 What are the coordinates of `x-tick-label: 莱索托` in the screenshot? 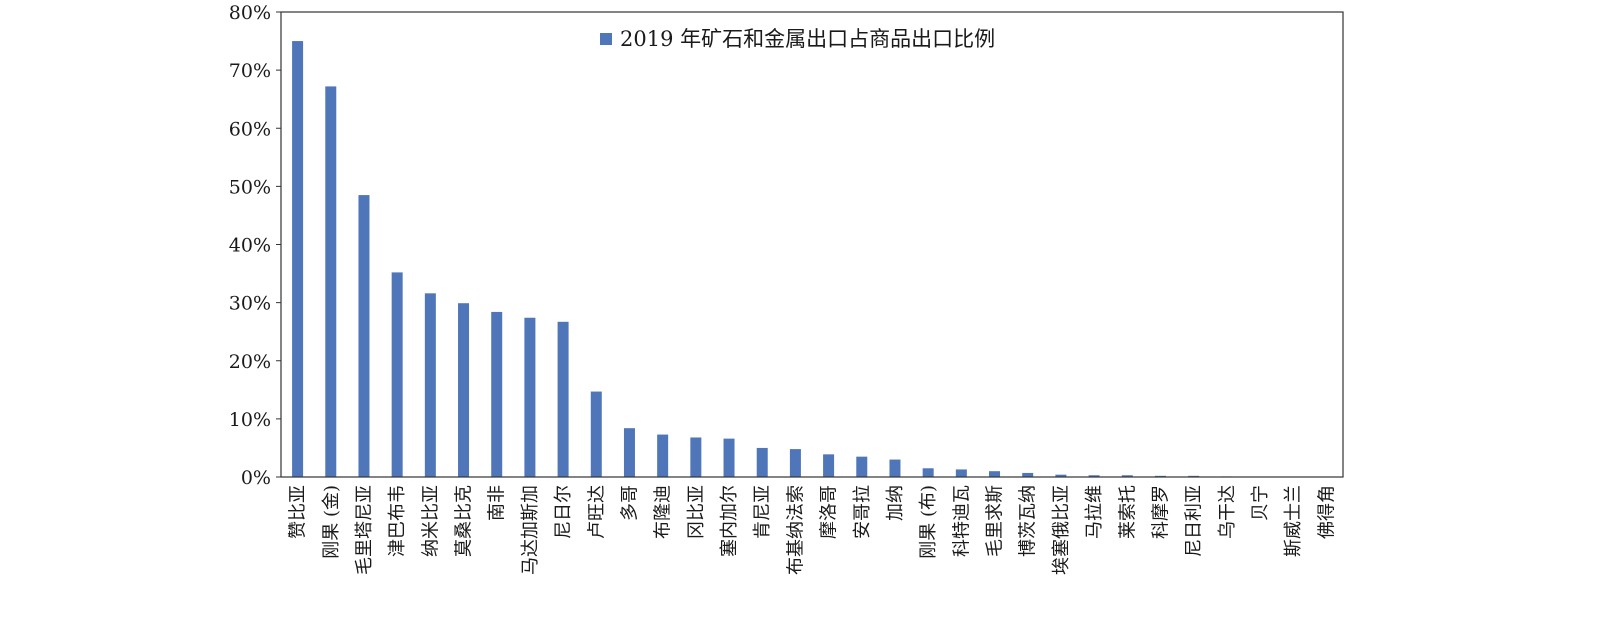 It's located at (1127, 512).